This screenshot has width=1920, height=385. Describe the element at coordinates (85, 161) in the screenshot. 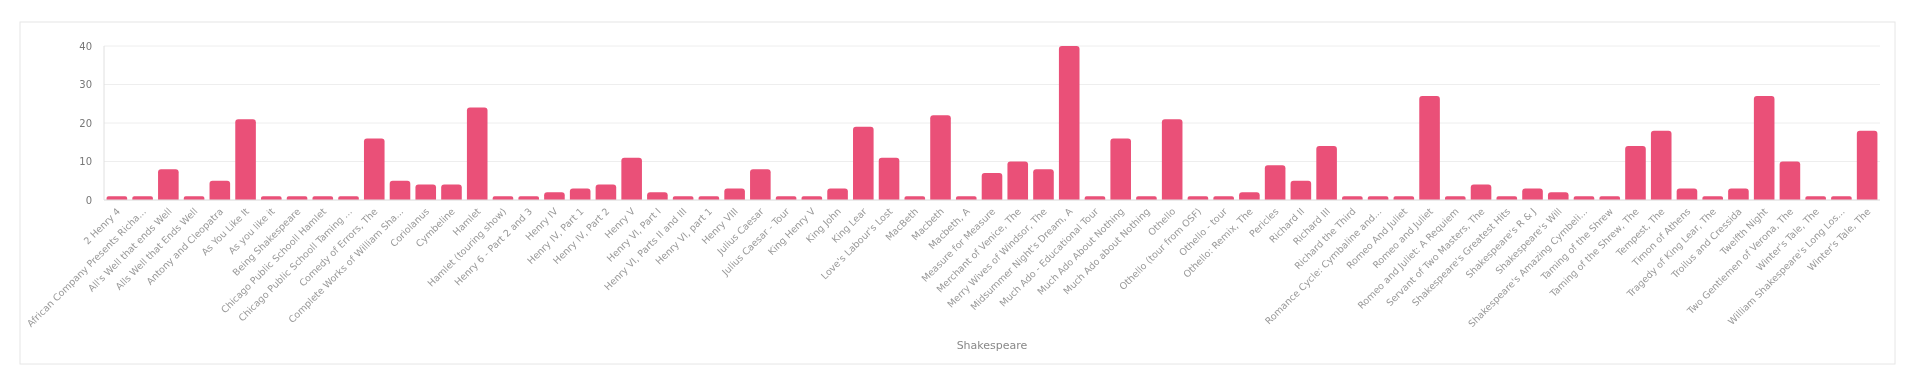

I see `y-tick-label: 10` at that location.